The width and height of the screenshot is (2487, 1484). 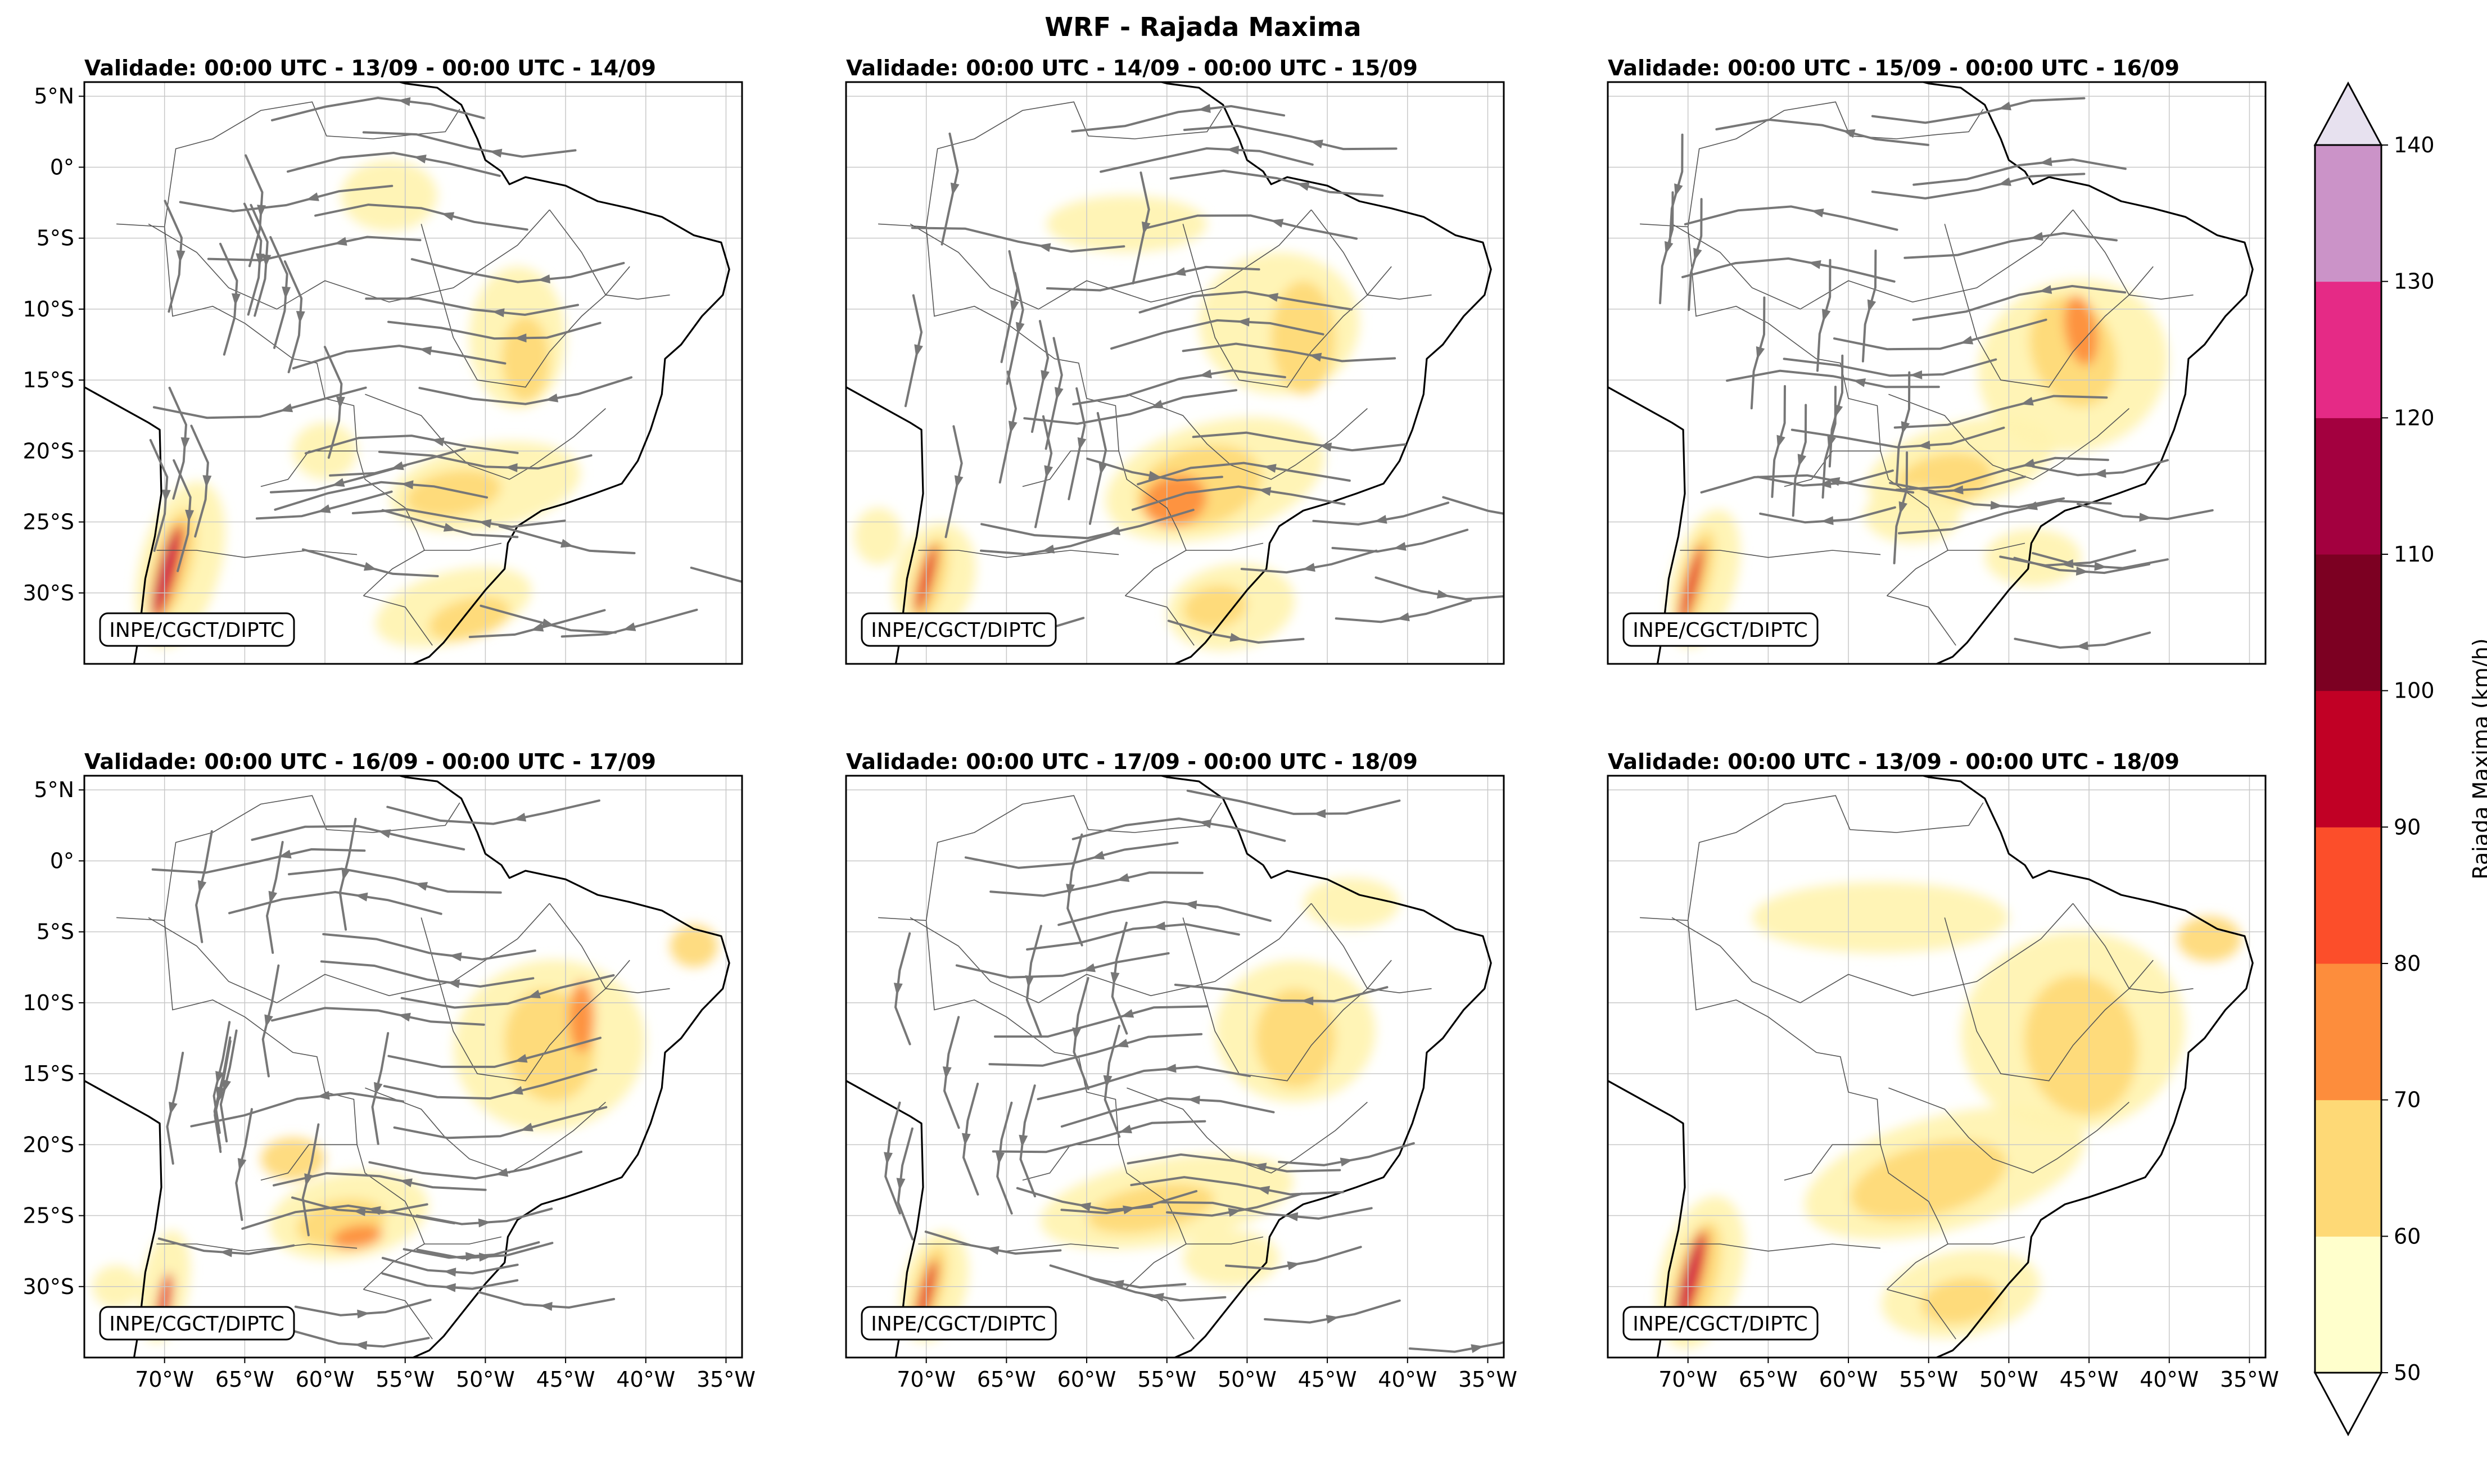 I want to click on lon-tick-label: 65°W, so click(x=1768, y=1379).